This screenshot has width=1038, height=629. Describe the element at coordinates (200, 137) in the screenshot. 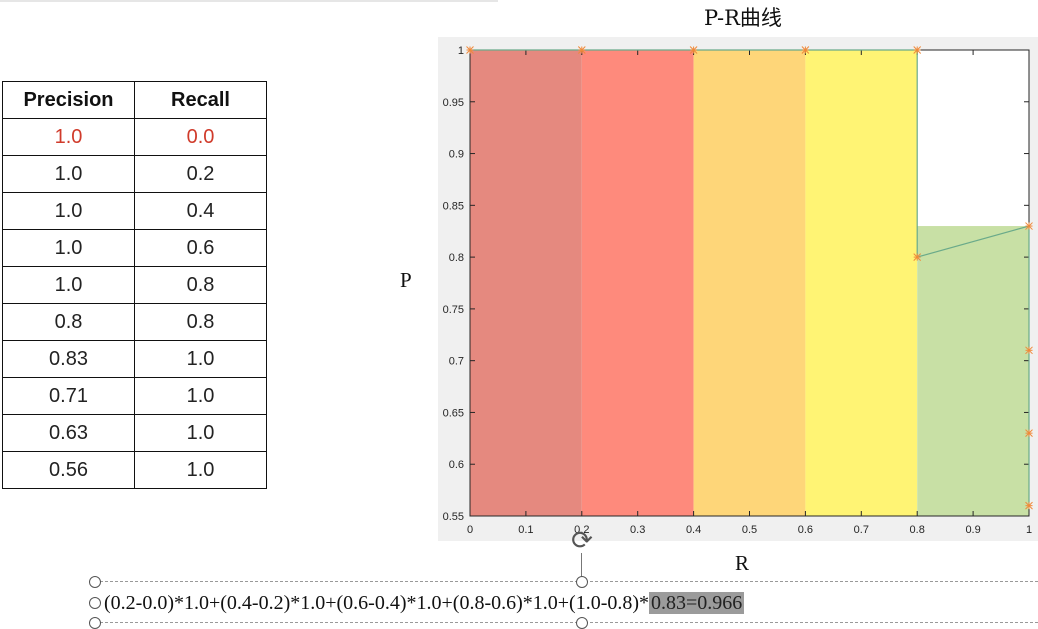

I see `cell-recall: 0.0` at that location.